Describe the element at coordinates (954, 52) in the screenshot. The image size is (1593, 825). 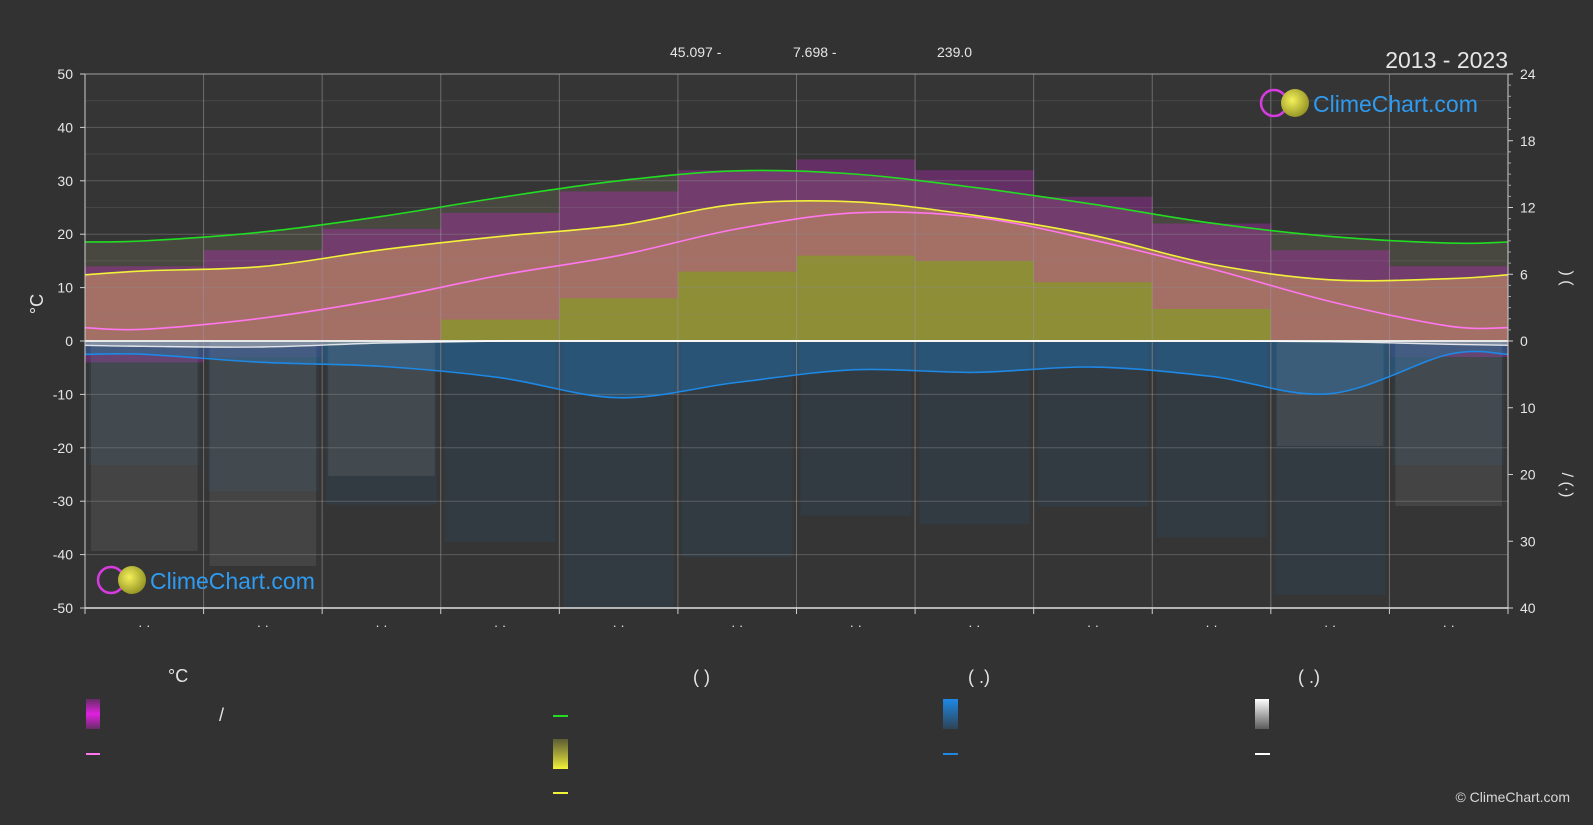
I see `header-elevation: 239.0` at that location.